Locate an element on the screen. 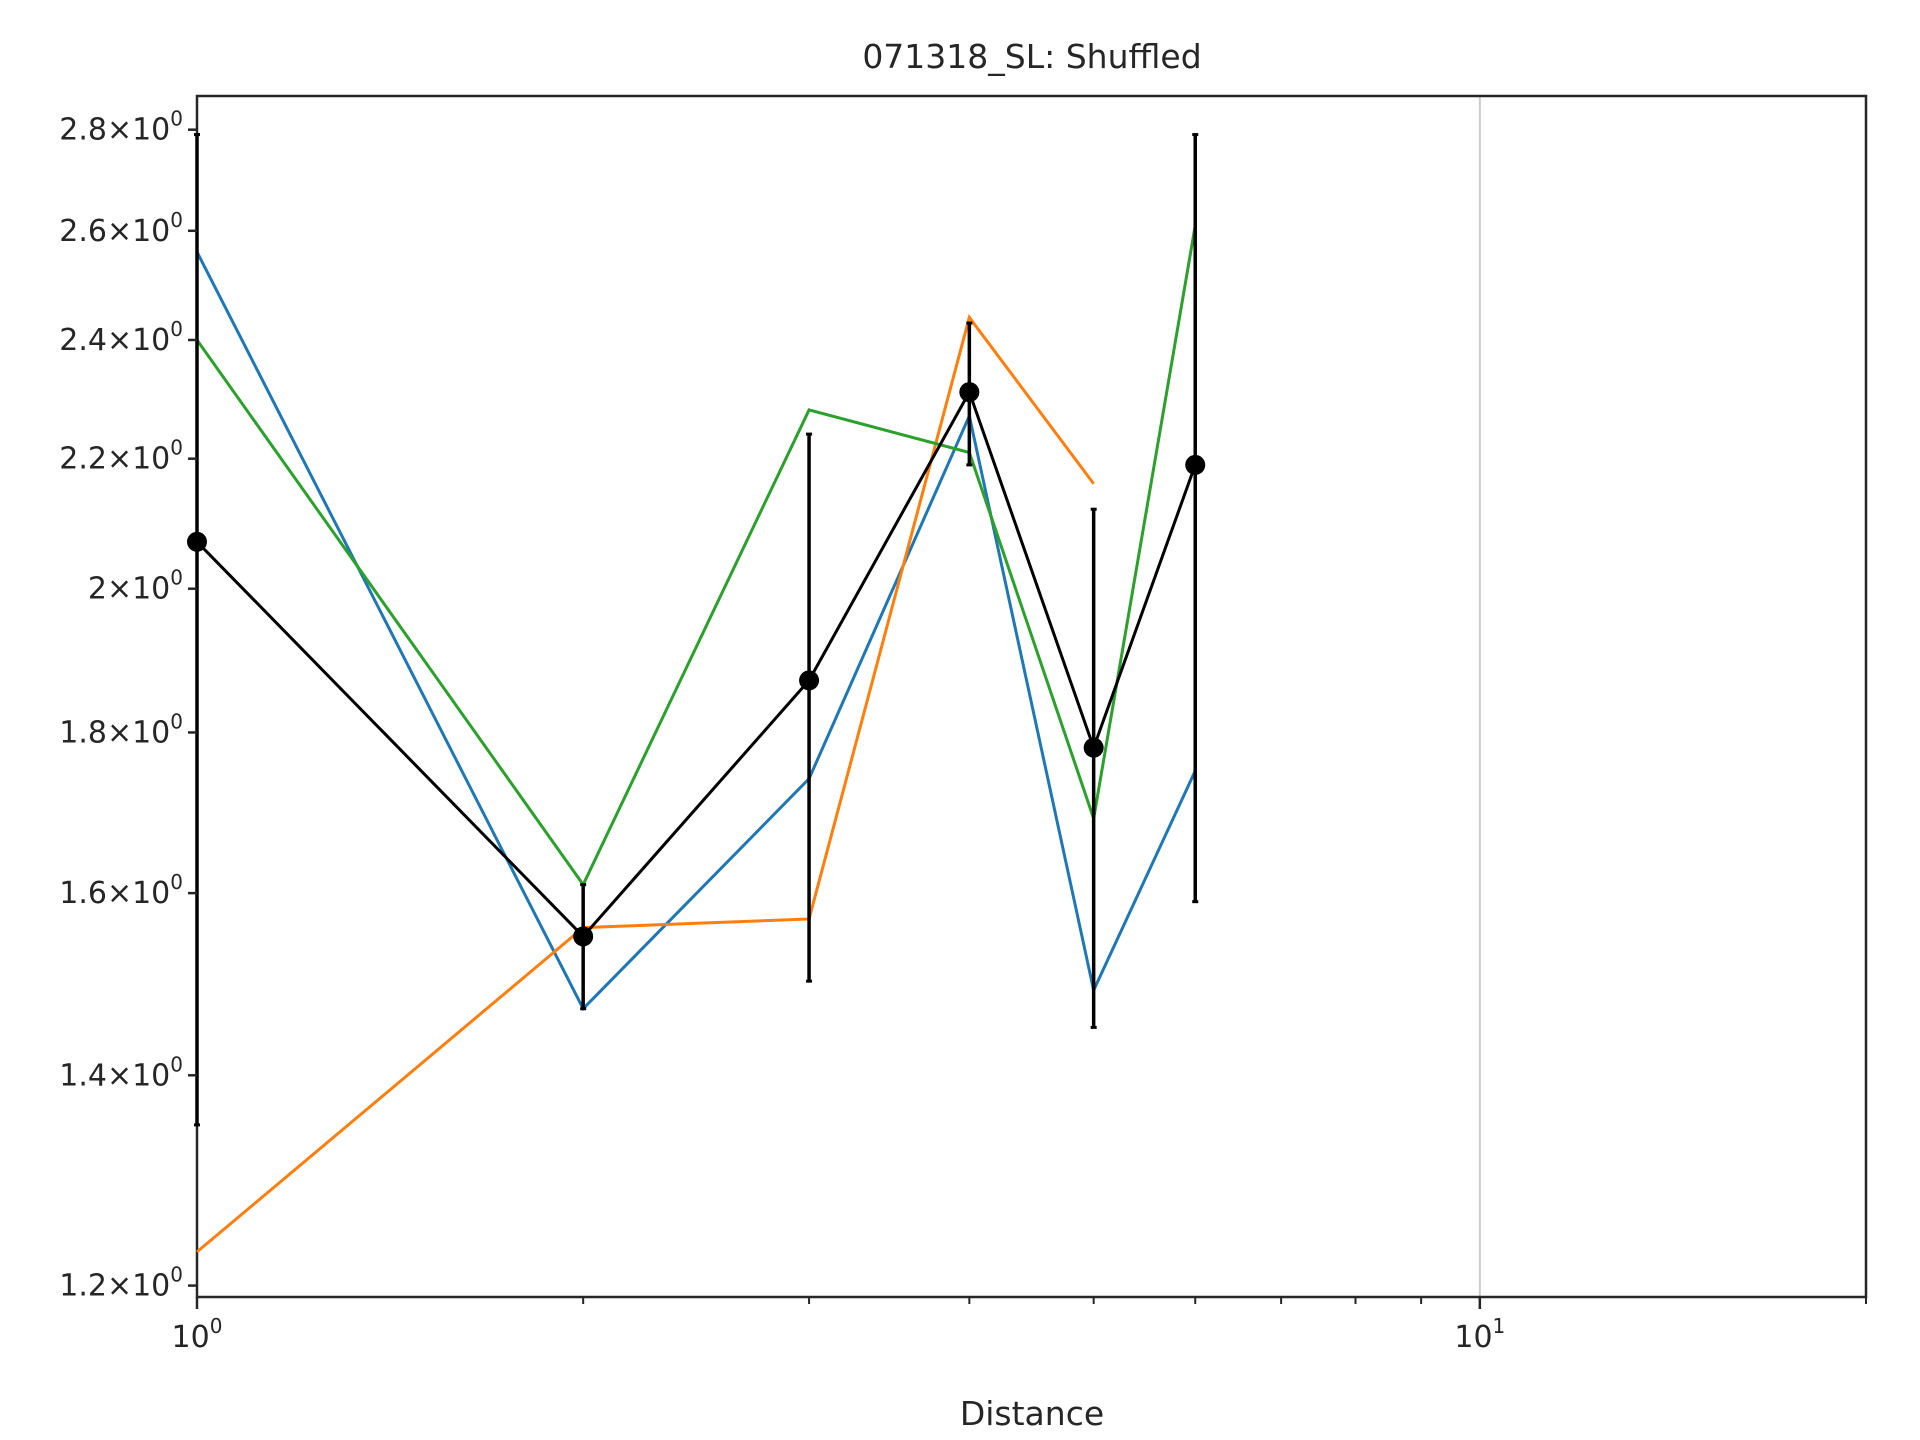 The height and width of the screenshot is (1440, 1920). y-tick-label: 2.4×100 is located at coordinates (121, 337).